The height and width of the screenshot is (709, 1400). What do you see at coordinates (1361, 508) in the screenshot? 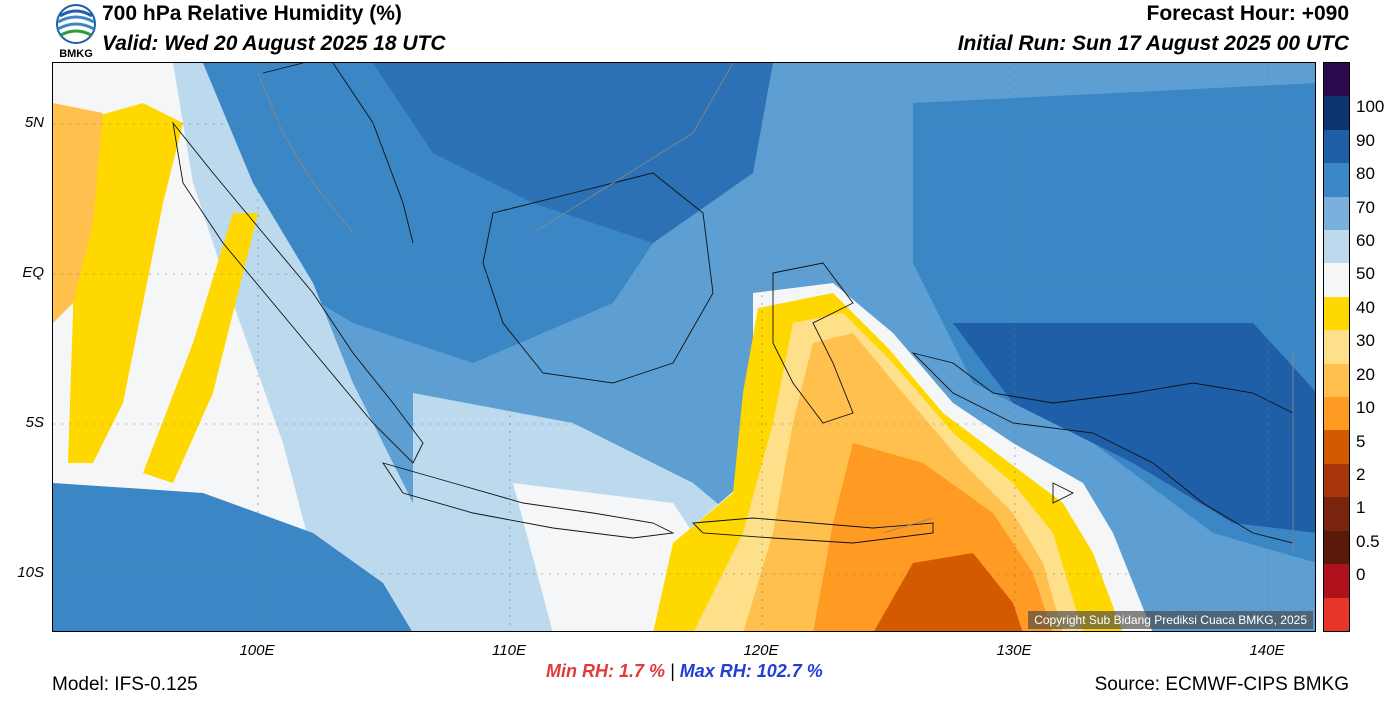
I see `colorbar-label: 1` at bounding box center [1361, 508].